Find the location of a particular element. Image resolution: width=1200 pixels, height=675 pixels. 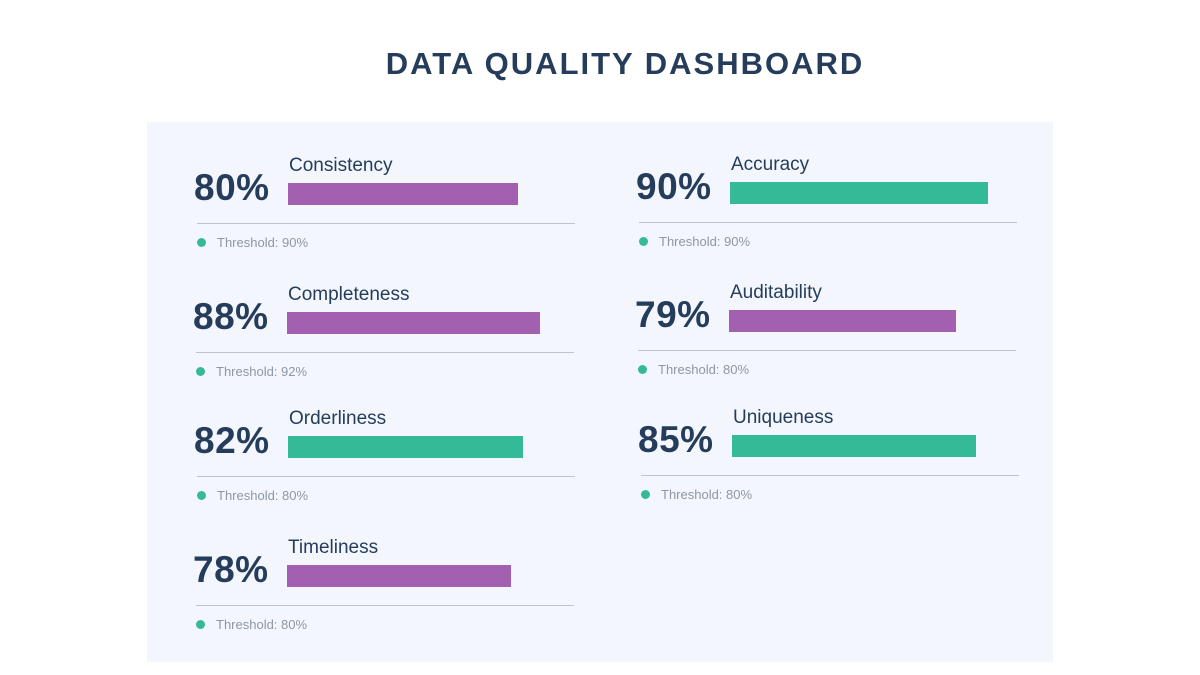

metric-uniqueness: 85% Uniqueness Threshold: 80% is located at coordinates (828, 438).